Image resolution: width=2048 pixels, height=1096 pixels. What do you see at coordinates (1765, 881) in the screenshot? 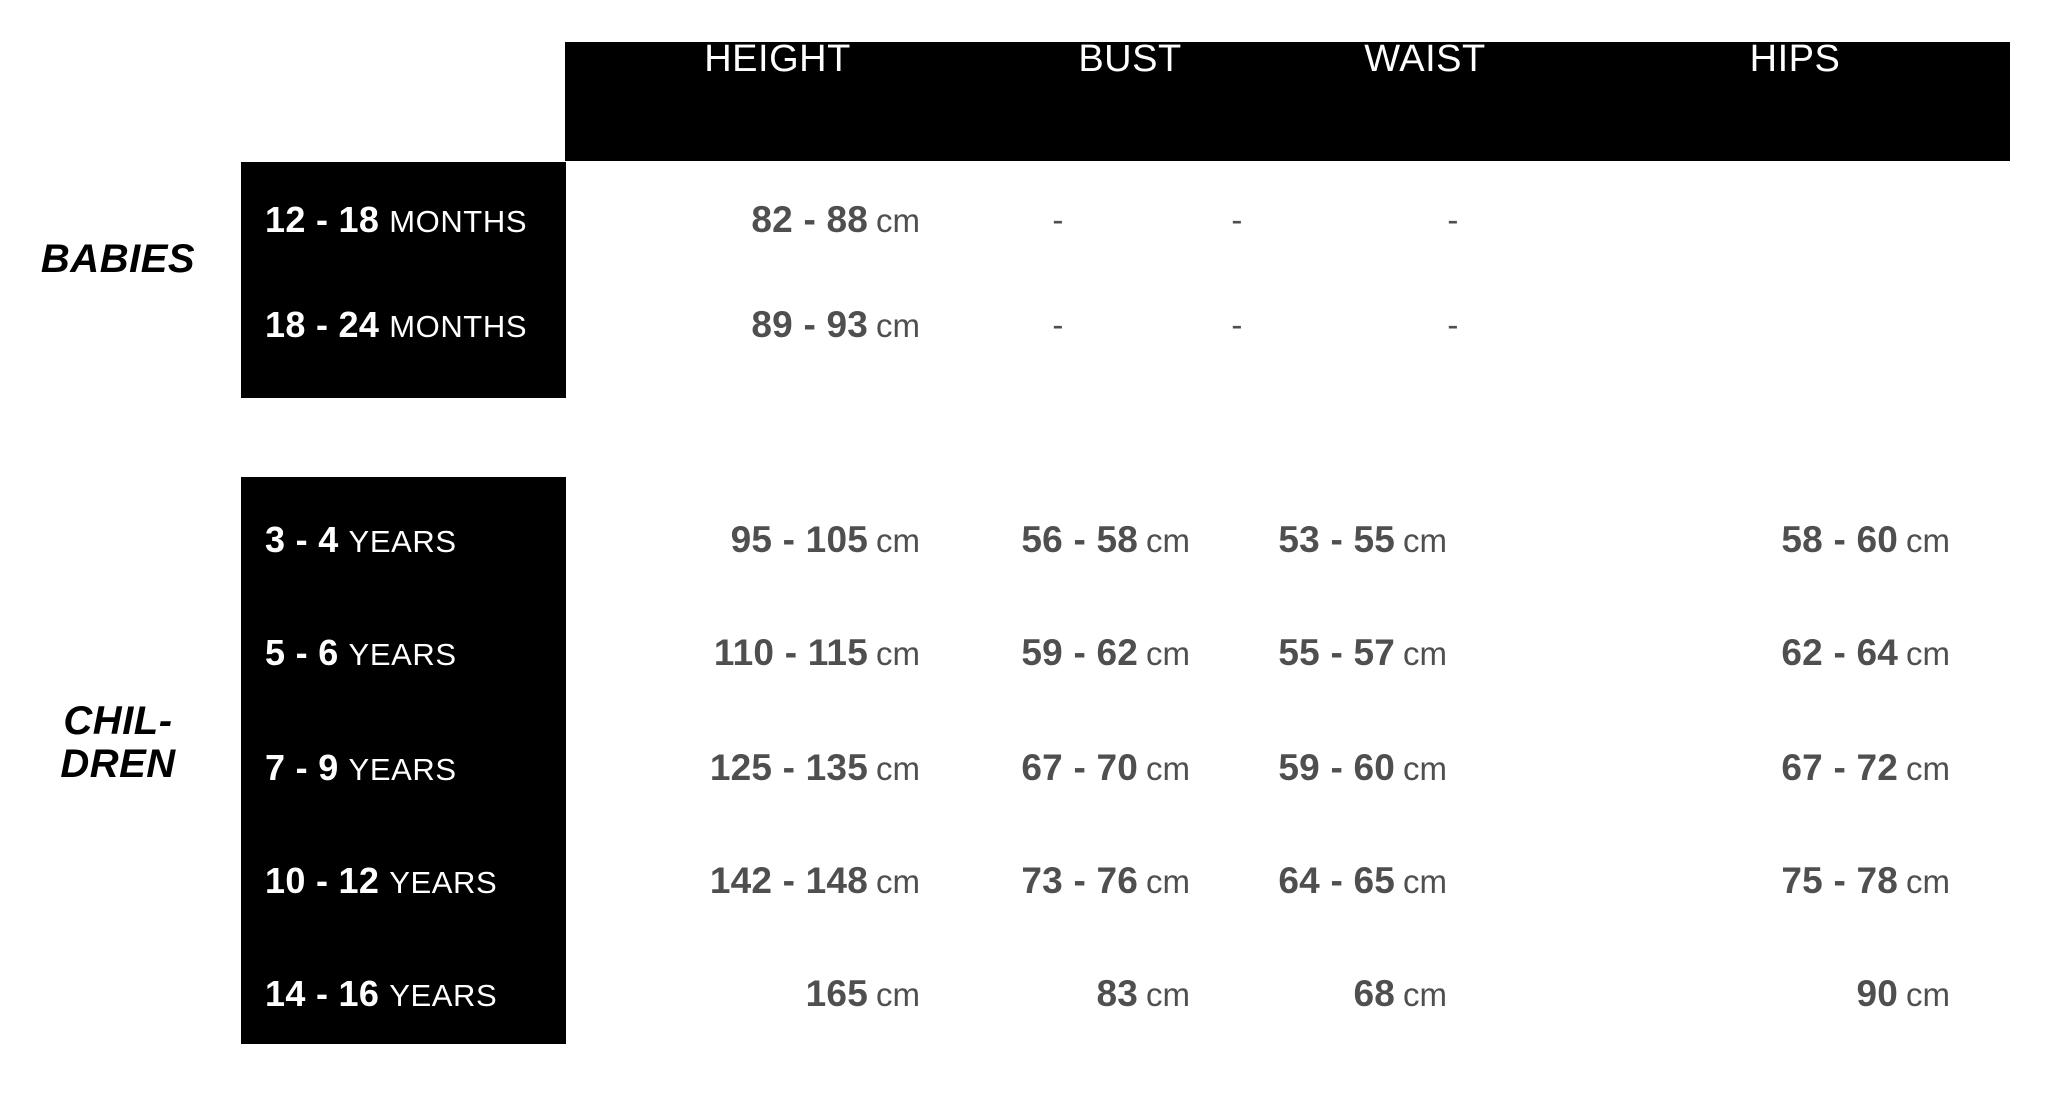
I see `data-cell-hips: 75 - 78 cm` at bounding box center [1765, 881].